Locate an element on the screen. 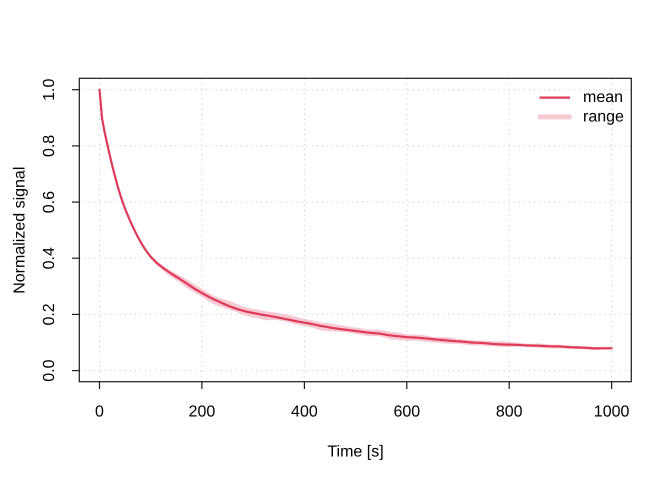 This screenshot has height=480, width=672. svg-text: 0 is located at coordinates (99, 411).